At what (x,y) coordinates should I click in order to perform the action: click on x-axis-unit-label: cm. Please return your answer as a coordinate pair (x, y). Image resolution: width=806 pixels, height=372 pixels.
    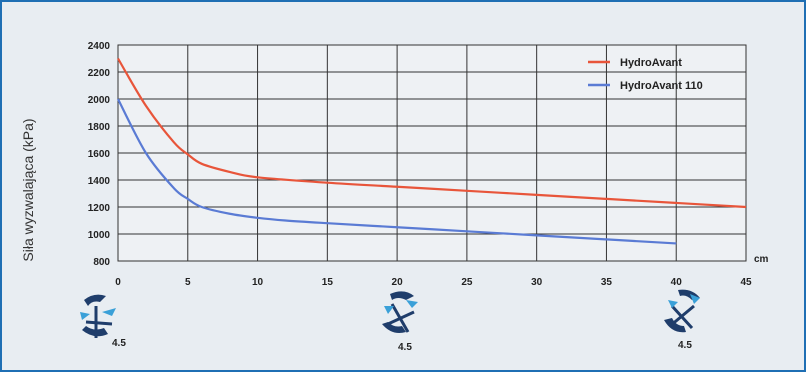
    Looking at the image, I should click on (761, 259).